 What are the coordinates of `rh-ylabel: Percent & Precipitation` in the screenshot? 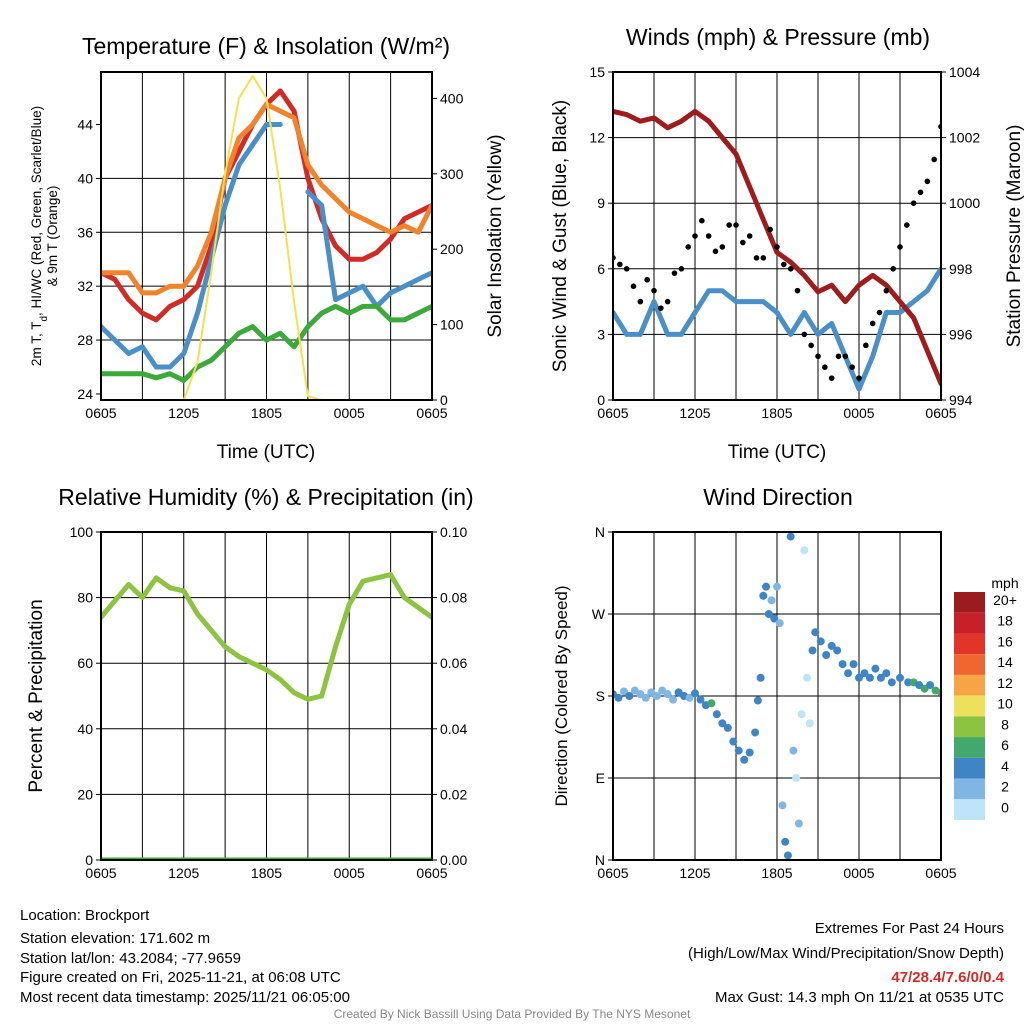 It's located at (36, 695).